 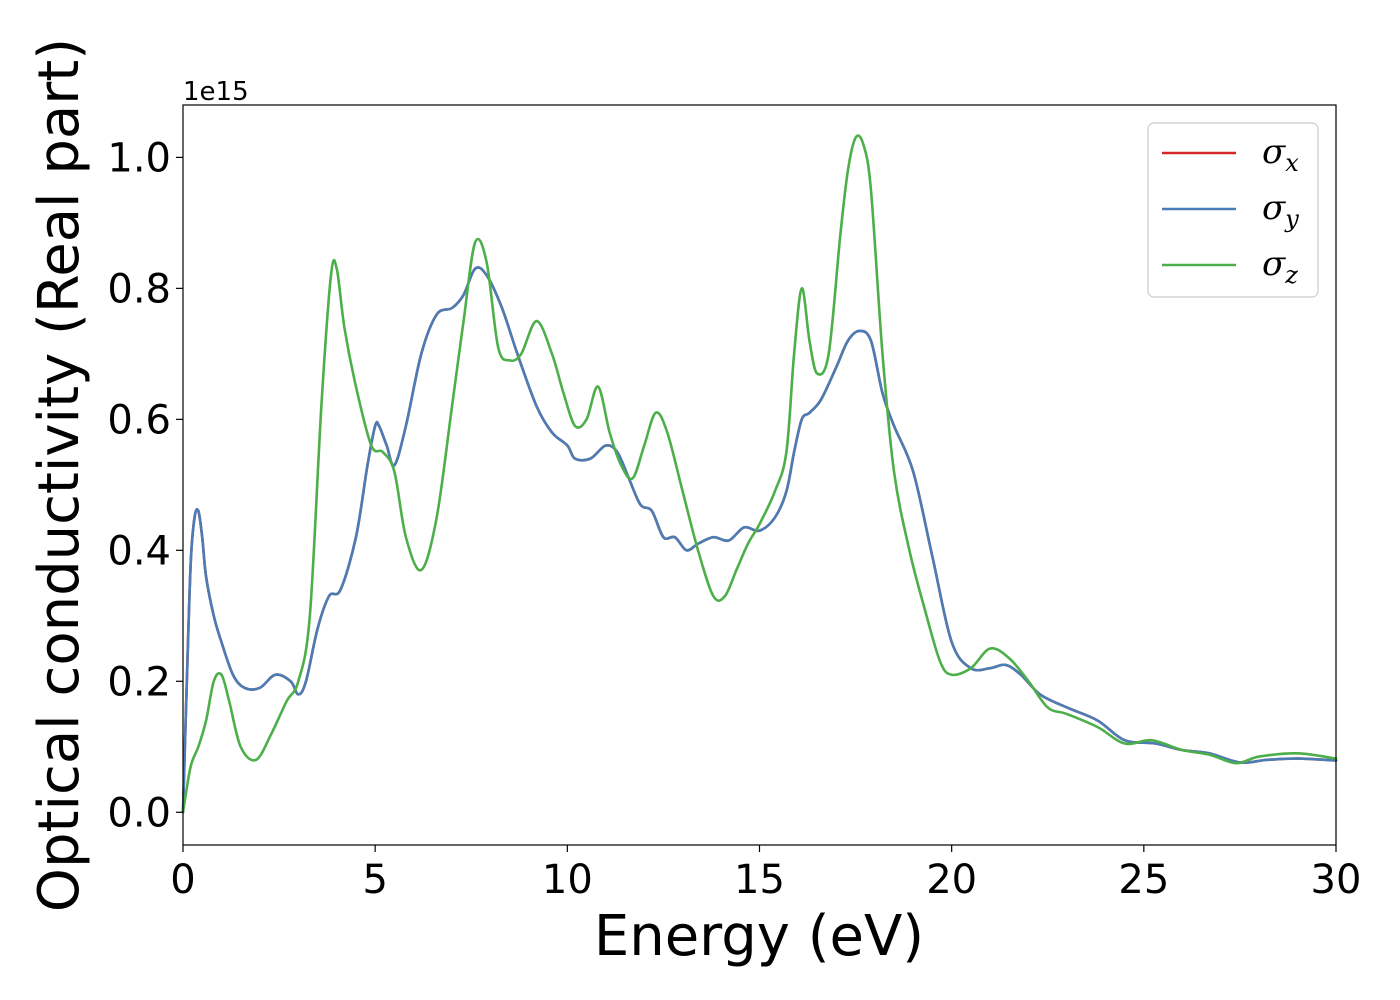 I want to click on legend-subscript: x, so click(x=1292, y=163).